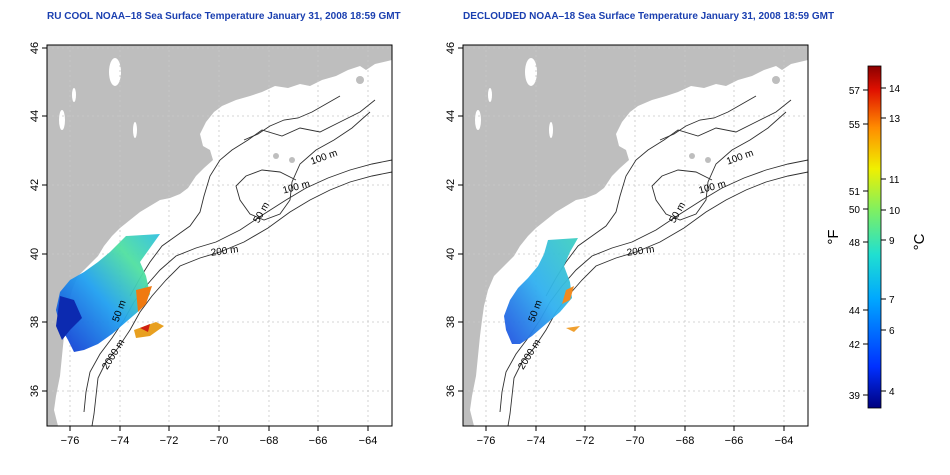  Describe the element at coordinates (145, 328) in the screenshot. I see `sst-hot-patch` at that location.